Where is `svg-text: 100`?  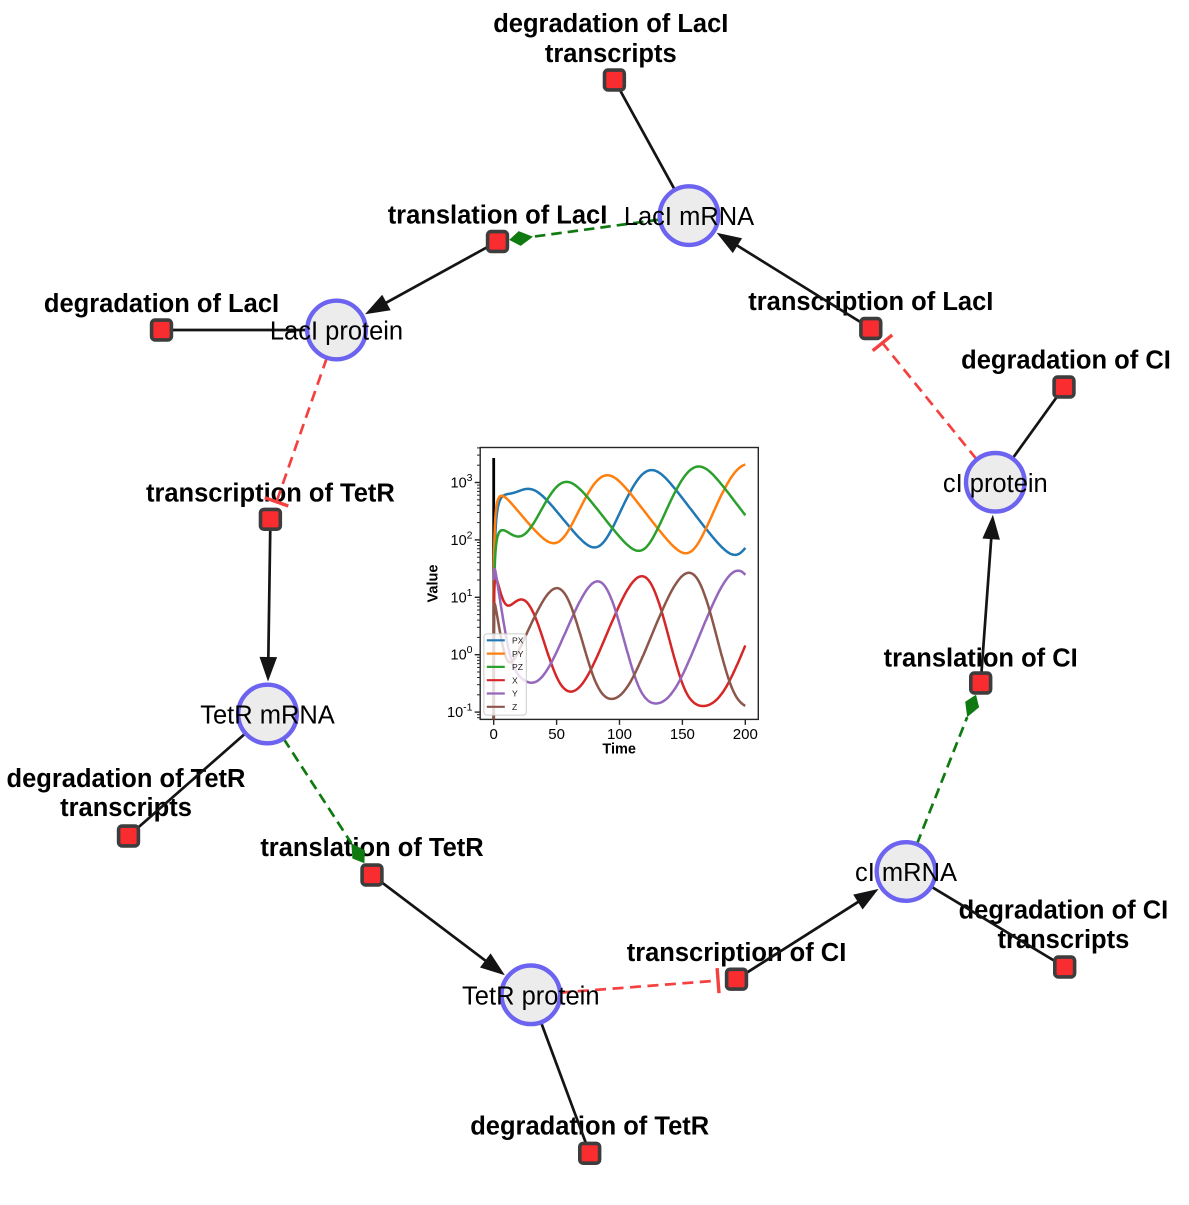
svg-text: 100 is located at coordinates (619, 734).